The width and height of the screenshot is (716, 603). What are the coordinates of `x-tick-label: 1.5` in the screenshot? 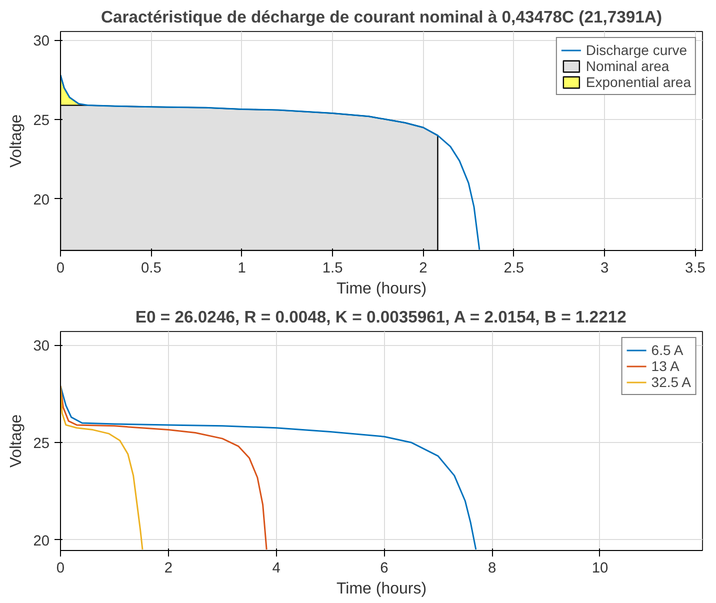 It's located at (332, 268).